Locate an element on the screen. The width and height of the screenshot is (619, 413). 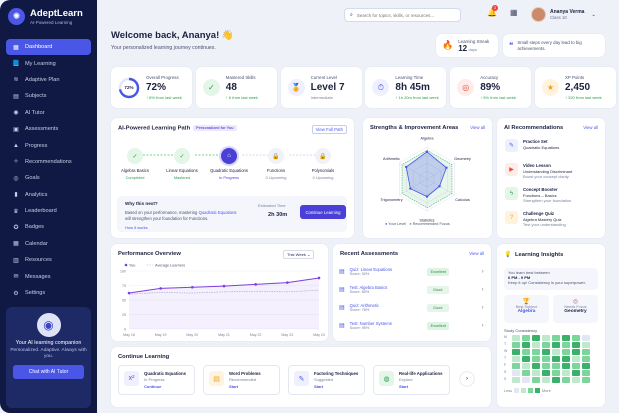
streak-label: Learning Streak is located at coordinates (474, 41).